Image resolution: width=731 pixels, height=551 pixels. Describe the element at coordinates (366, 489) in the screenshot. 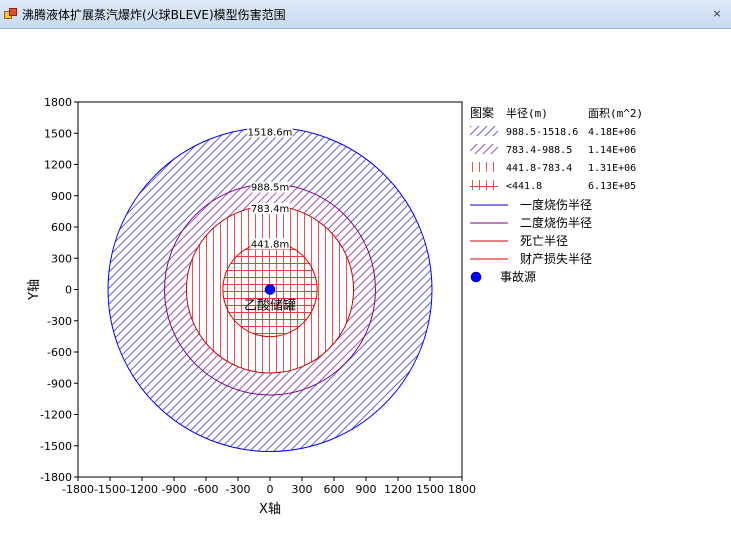

I see `x-tick-label-9: 900` at that location.